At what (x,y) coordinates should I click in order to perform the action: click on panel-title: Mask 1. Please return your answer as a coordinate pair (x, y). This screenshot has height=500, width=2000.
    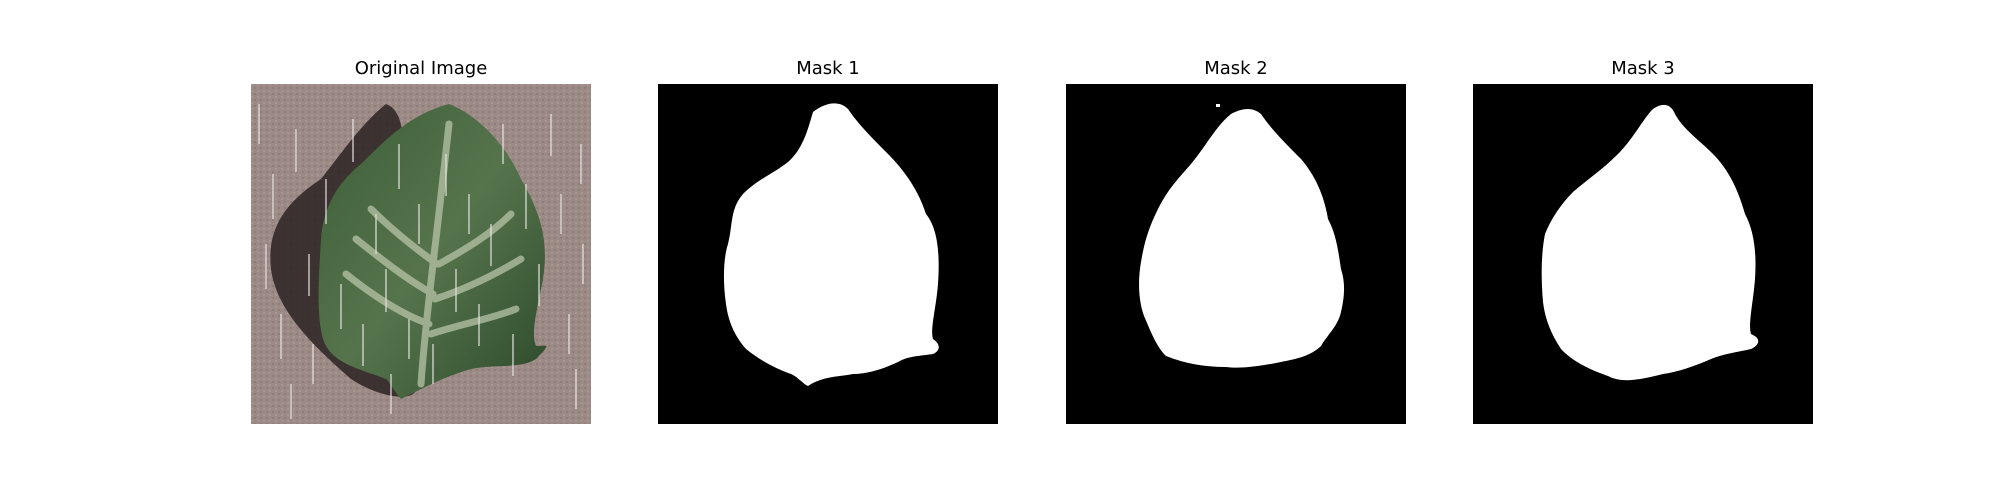
    Looking at the image, I should click on (828, 68).